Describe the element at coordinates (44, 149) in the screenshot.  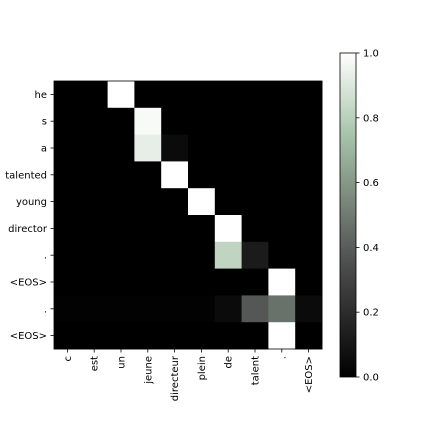
I see `y-tick-label: a` at that location.